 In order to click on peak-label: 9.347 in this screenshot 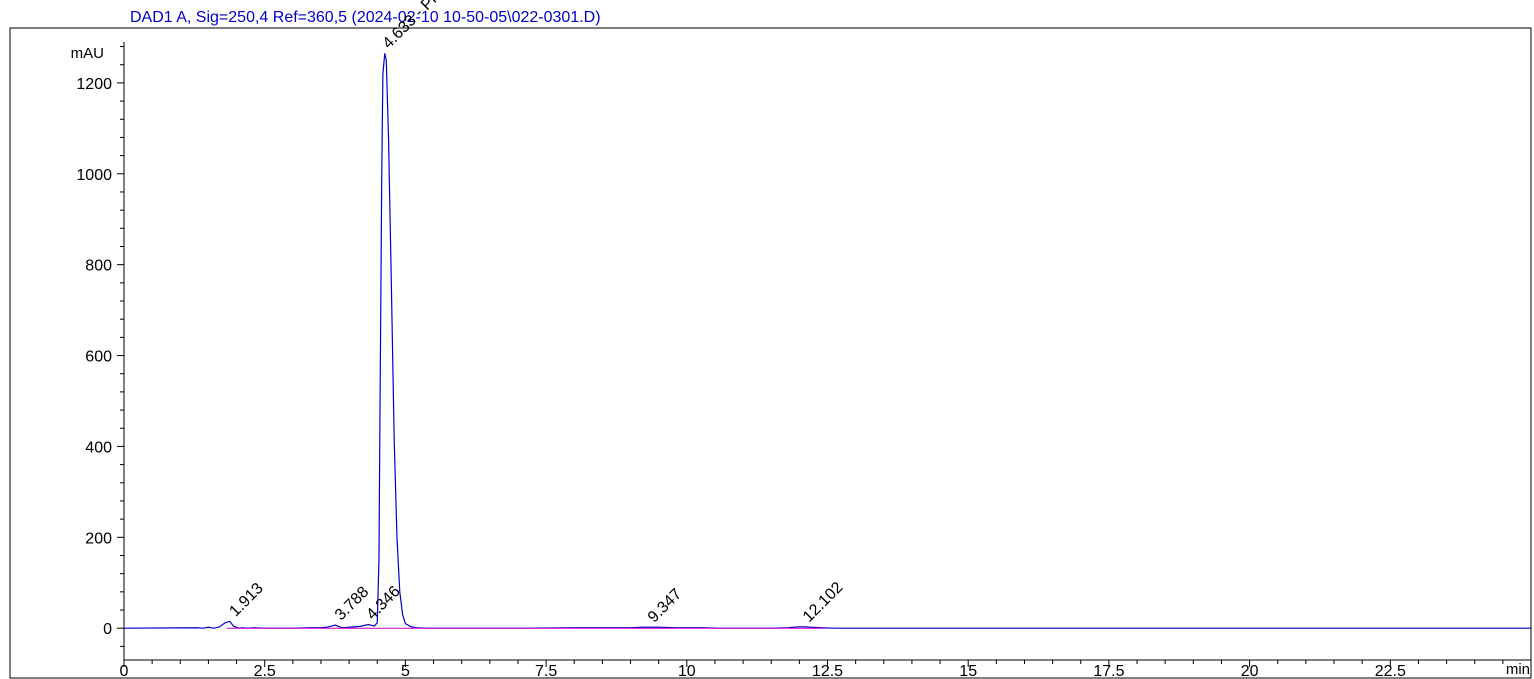, I will do `click(665, 606)`.